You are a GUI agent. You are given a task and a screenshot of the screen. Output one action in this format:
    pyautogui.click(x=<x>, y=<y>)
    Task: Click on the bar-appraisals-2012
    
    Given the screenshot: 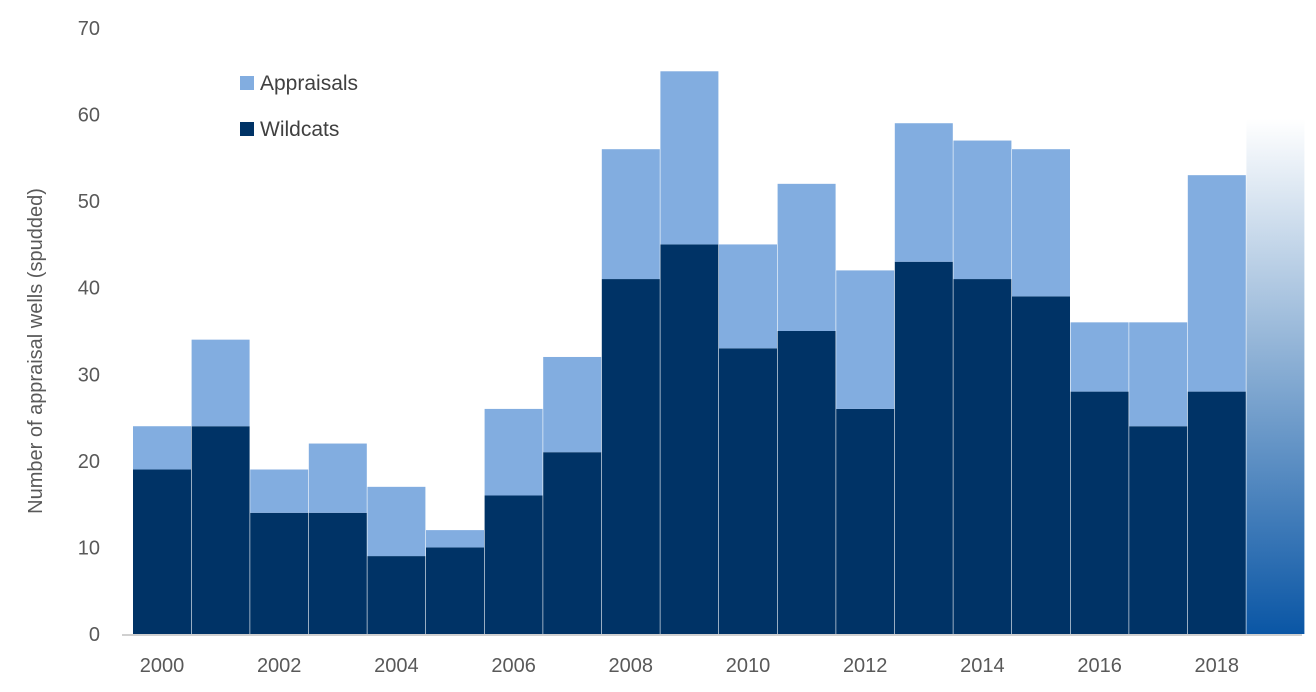 What is the action you would take?
    pyautogui.click(x=865, y=339)
    